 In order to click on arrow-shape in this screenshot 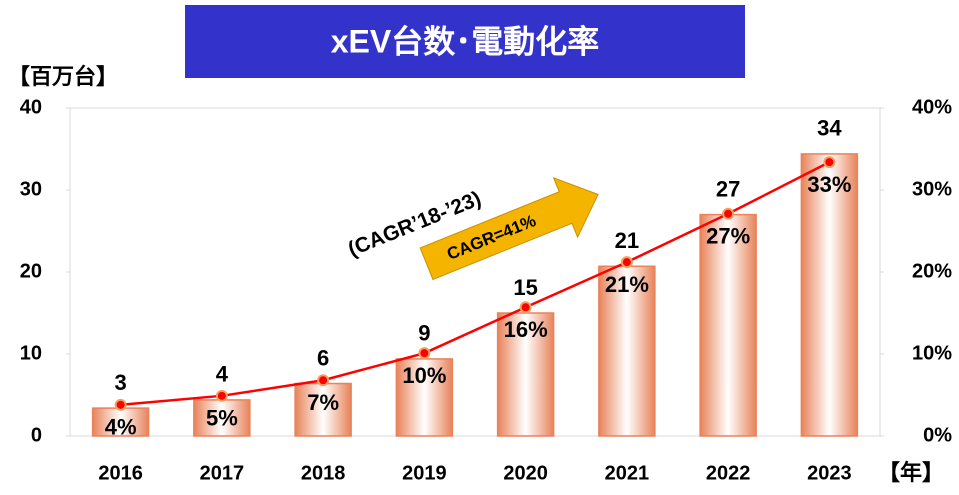, I will do `click(509, 228)`.